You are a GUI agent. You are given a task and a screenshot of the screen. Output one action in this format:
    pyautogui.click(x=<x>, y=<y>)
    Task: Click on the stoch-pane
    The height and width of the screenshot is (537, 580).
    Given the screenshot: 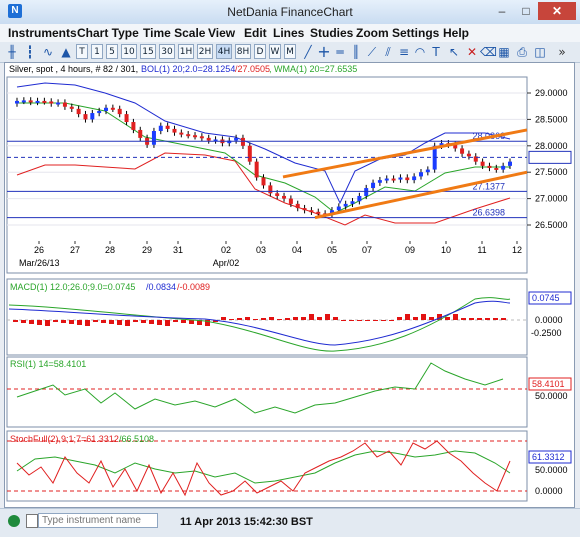 What is the action you would take?
    pyautogui.click(x=267, y=466)
    